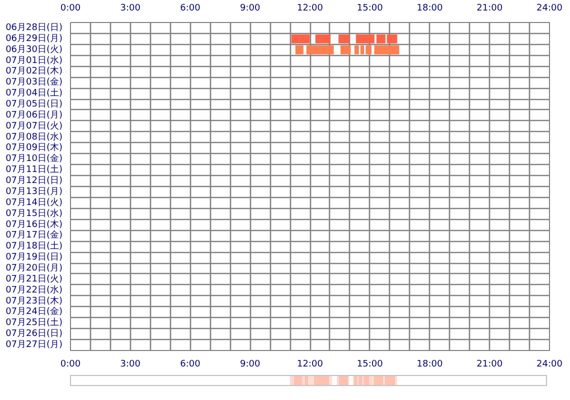  What do you see at coordinates (70, 365) in the screenshot?
I see `x2-tick-label: 0:00` at bounding box center [70, 365].